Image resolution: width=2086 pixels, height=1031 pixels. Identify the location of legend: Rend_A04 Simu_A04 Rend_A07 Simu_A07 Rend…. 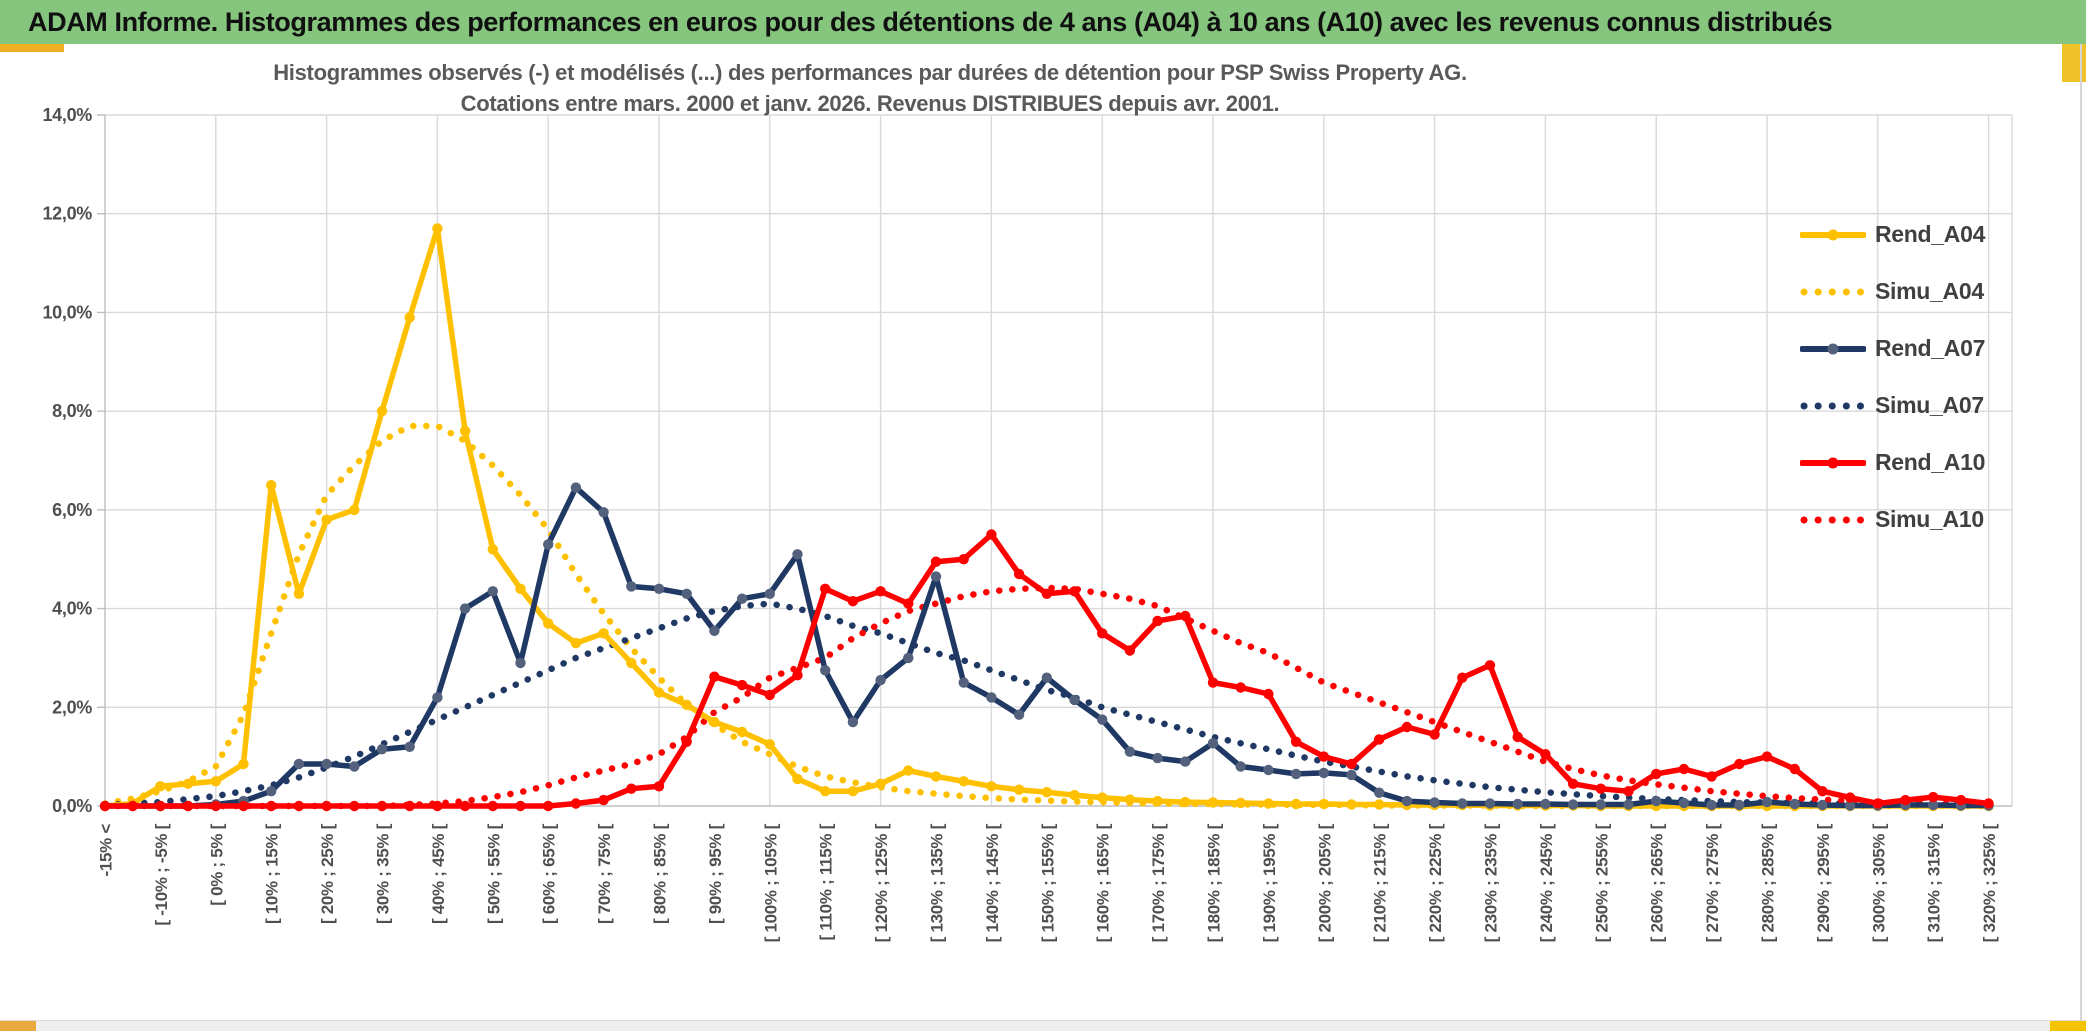
(1929, 377).